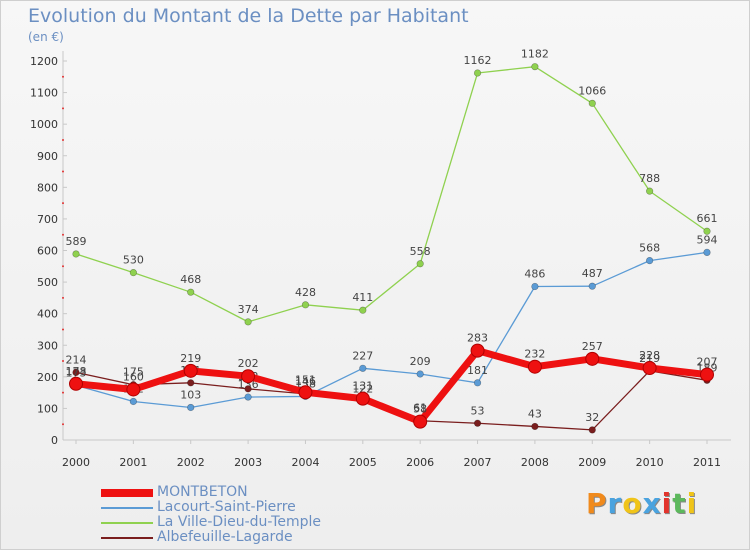 Image resolution: width=750 pixels, height=550 pixels. Describe the element at coordinates (478, 410) in the screenshot. I see `data-label-albefeuille-lagarde: 53` at that location.